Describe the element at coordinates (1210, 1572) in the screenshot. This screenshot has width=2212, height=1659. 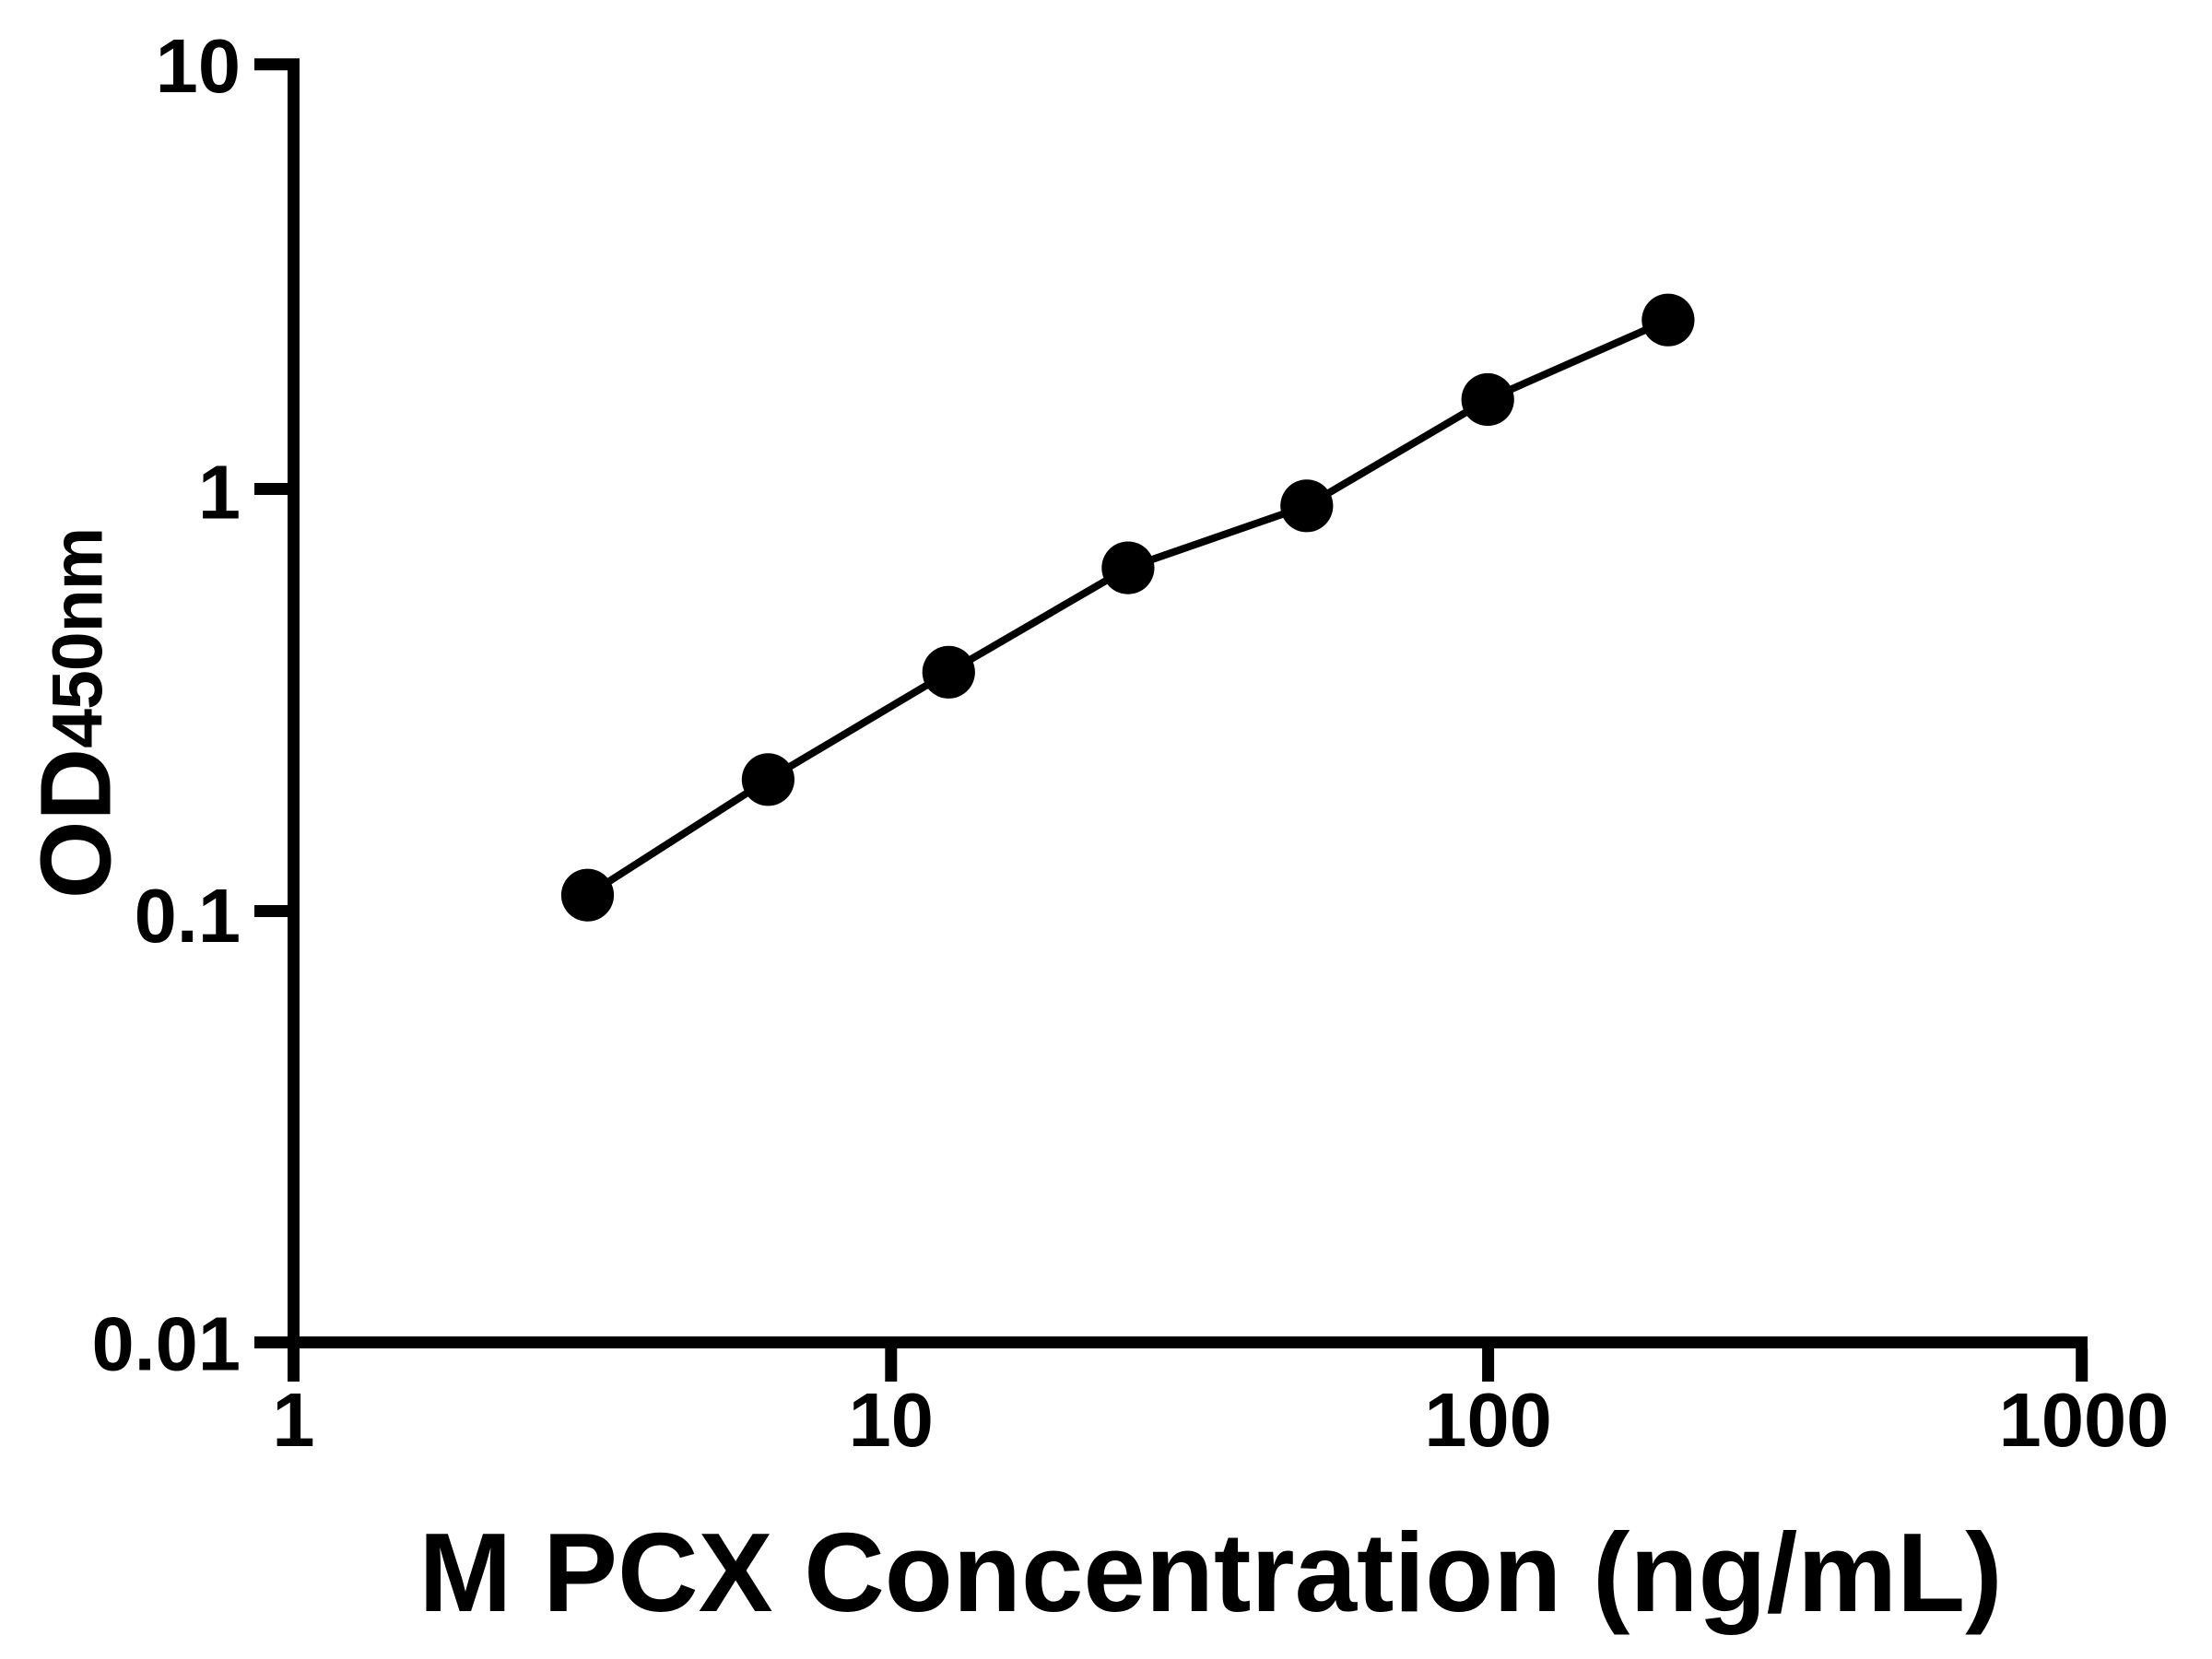
I see `svg-text: M PCX Concentration (ng/mL)` at that location.